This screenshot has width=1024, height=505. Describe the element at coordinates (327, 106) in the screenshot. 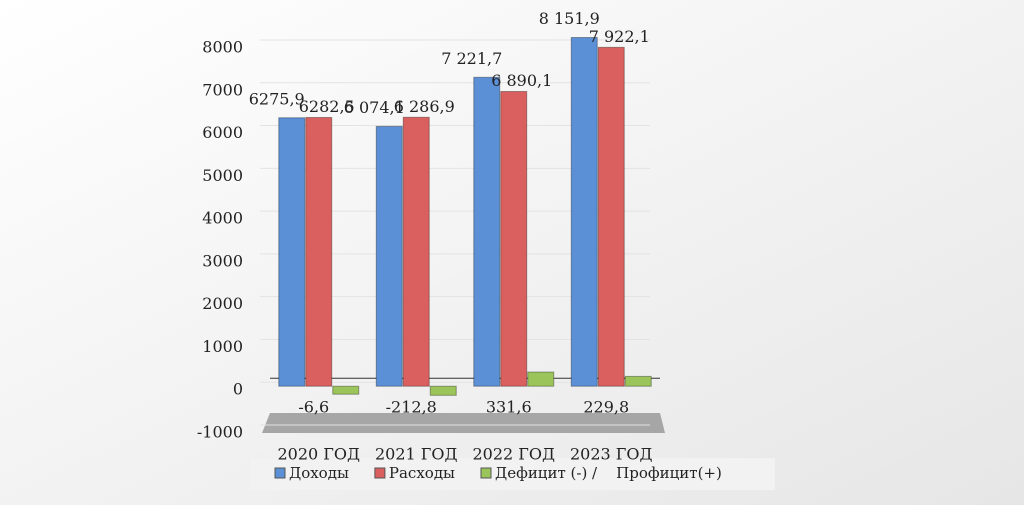

I see `data-label: 6282,5` at that location.